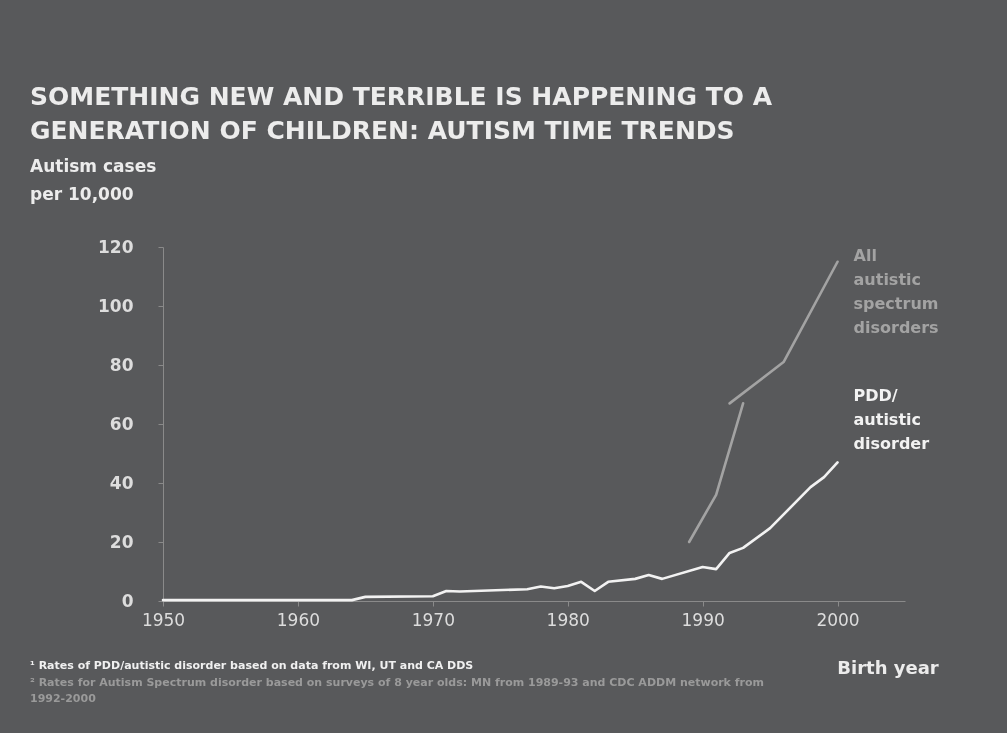 The image size is (1007, 733). Describe the element at coordinates (896, 291) in the screenshot. I see `series-label: All autistic spectrum disorders` at that location.